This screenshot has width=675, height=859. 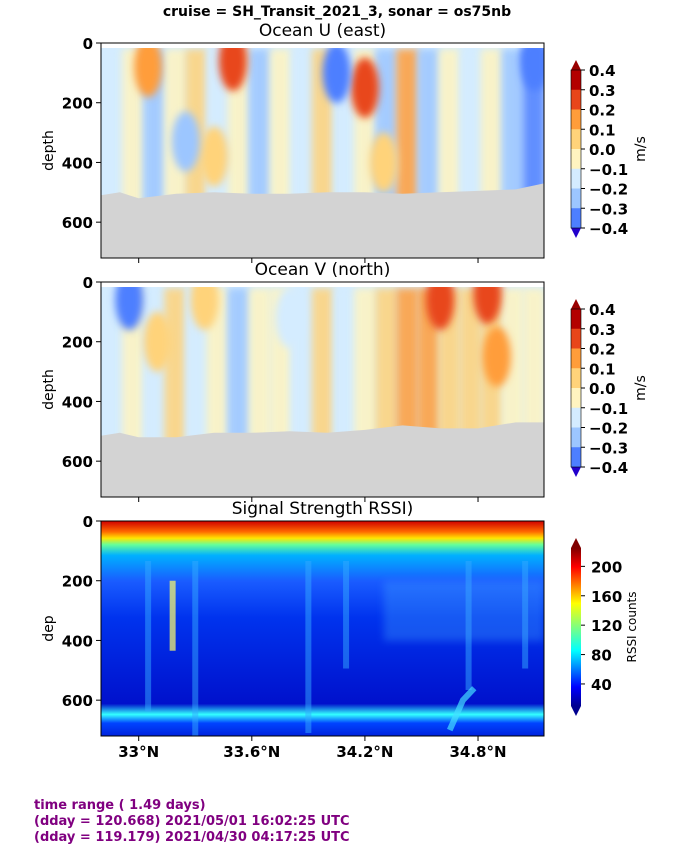 What do you see at coordinates (606, 597) in the screenshot?
I see `colorbar-tick-label: 160` at bounding box center [606, 597].